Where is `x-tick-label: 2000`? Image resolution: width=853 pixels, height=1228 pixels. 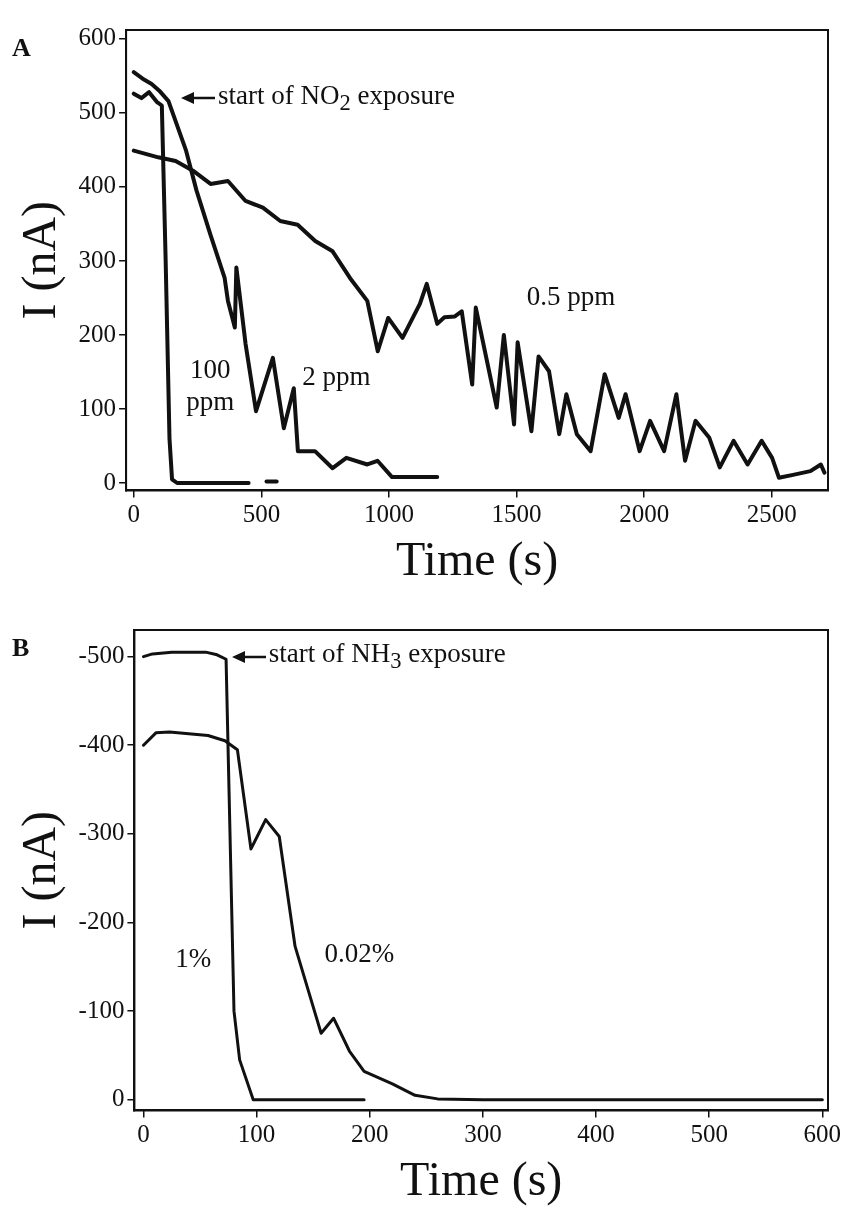
x-tick-label: 2000 is located at coordinates (644, 513).